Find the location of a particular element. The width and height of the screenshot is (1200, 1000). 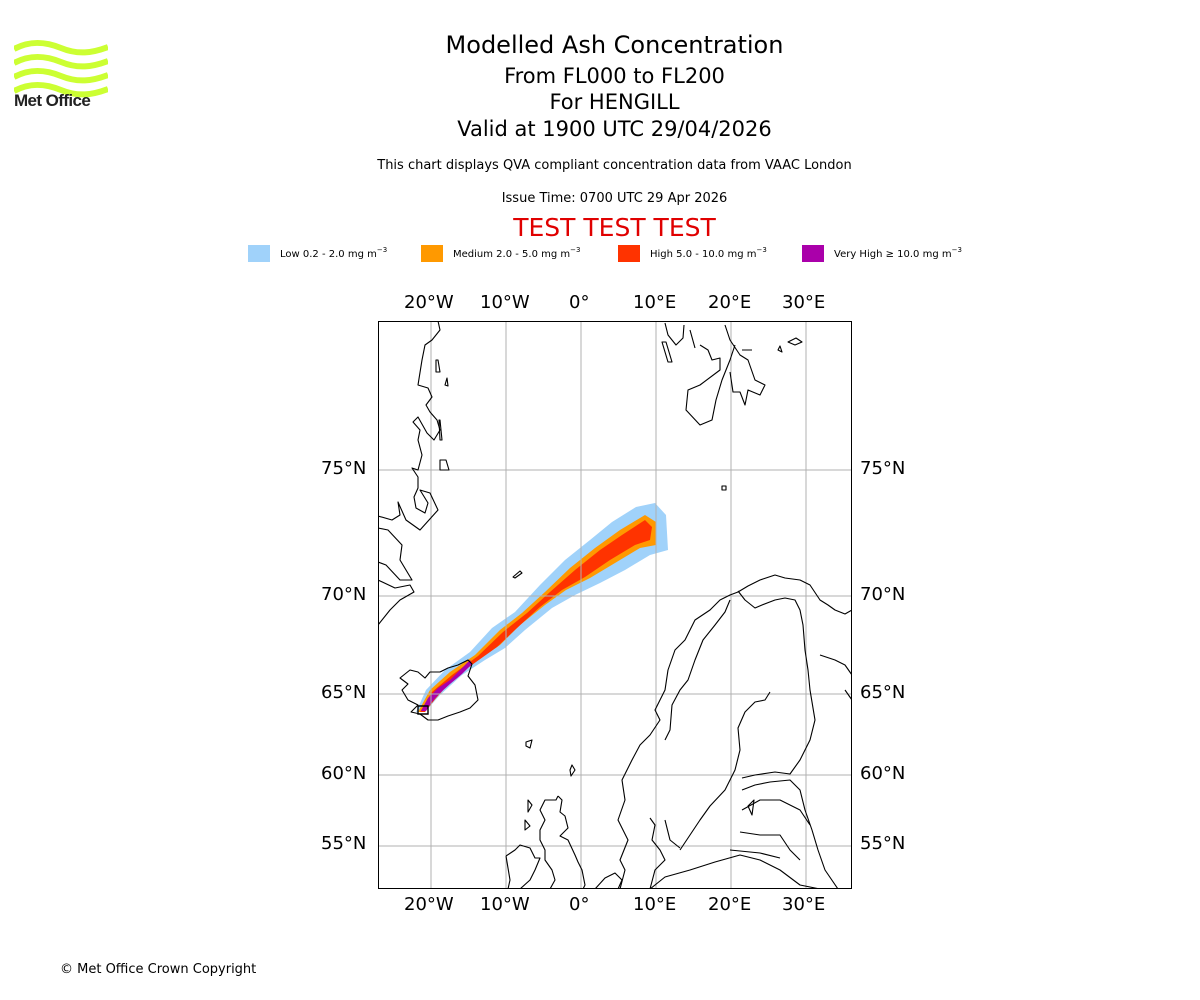

logo-text: Met Office is located at coordinates (52, 100).